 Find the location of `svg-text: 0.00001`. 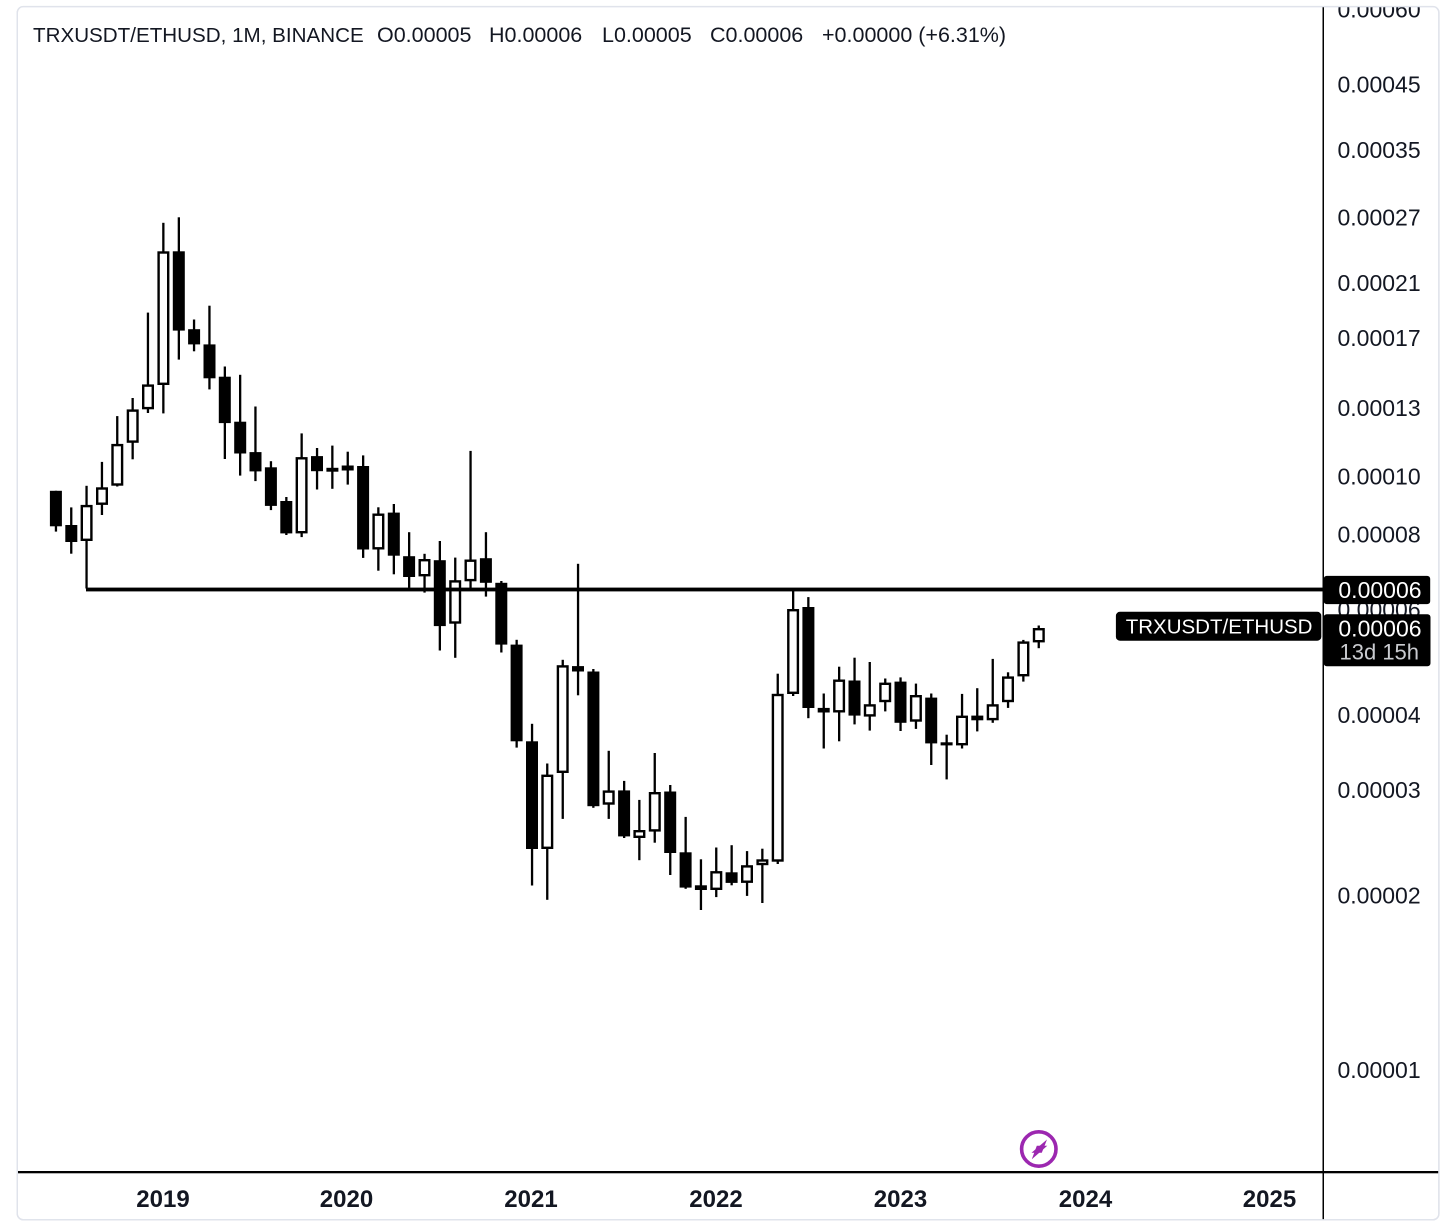

svg-text: 0.00001 is located at coordinates (1379, 1070).